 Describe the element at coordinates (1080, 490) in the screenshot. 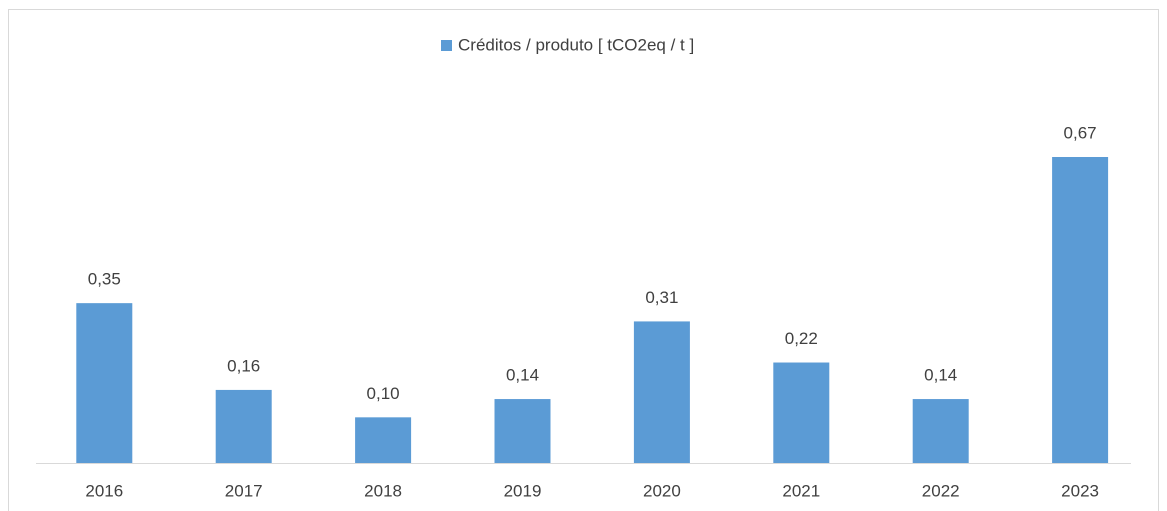

I see `x-tick-label: 2023` at that location.